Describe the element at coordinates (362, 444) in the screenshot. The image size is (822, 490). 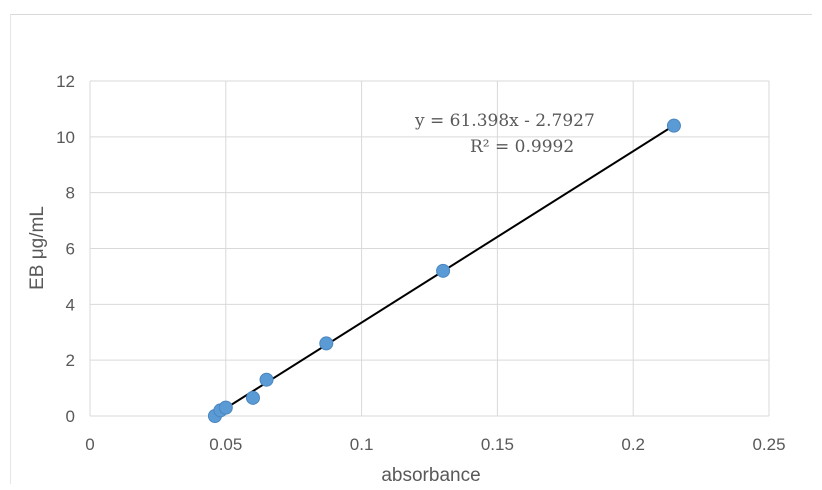
I see `x-tick-label: 0.1` at that location.